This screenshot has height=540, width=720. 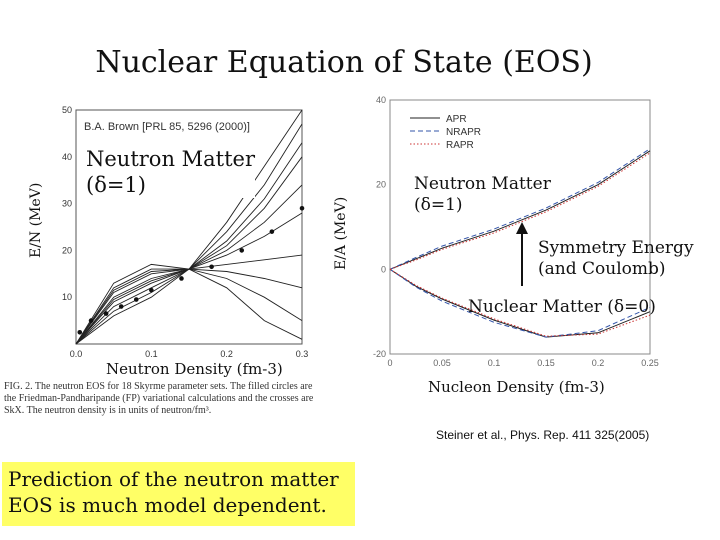 I want to click on left-y-tick-label: 10, so click(x=67, y=297).